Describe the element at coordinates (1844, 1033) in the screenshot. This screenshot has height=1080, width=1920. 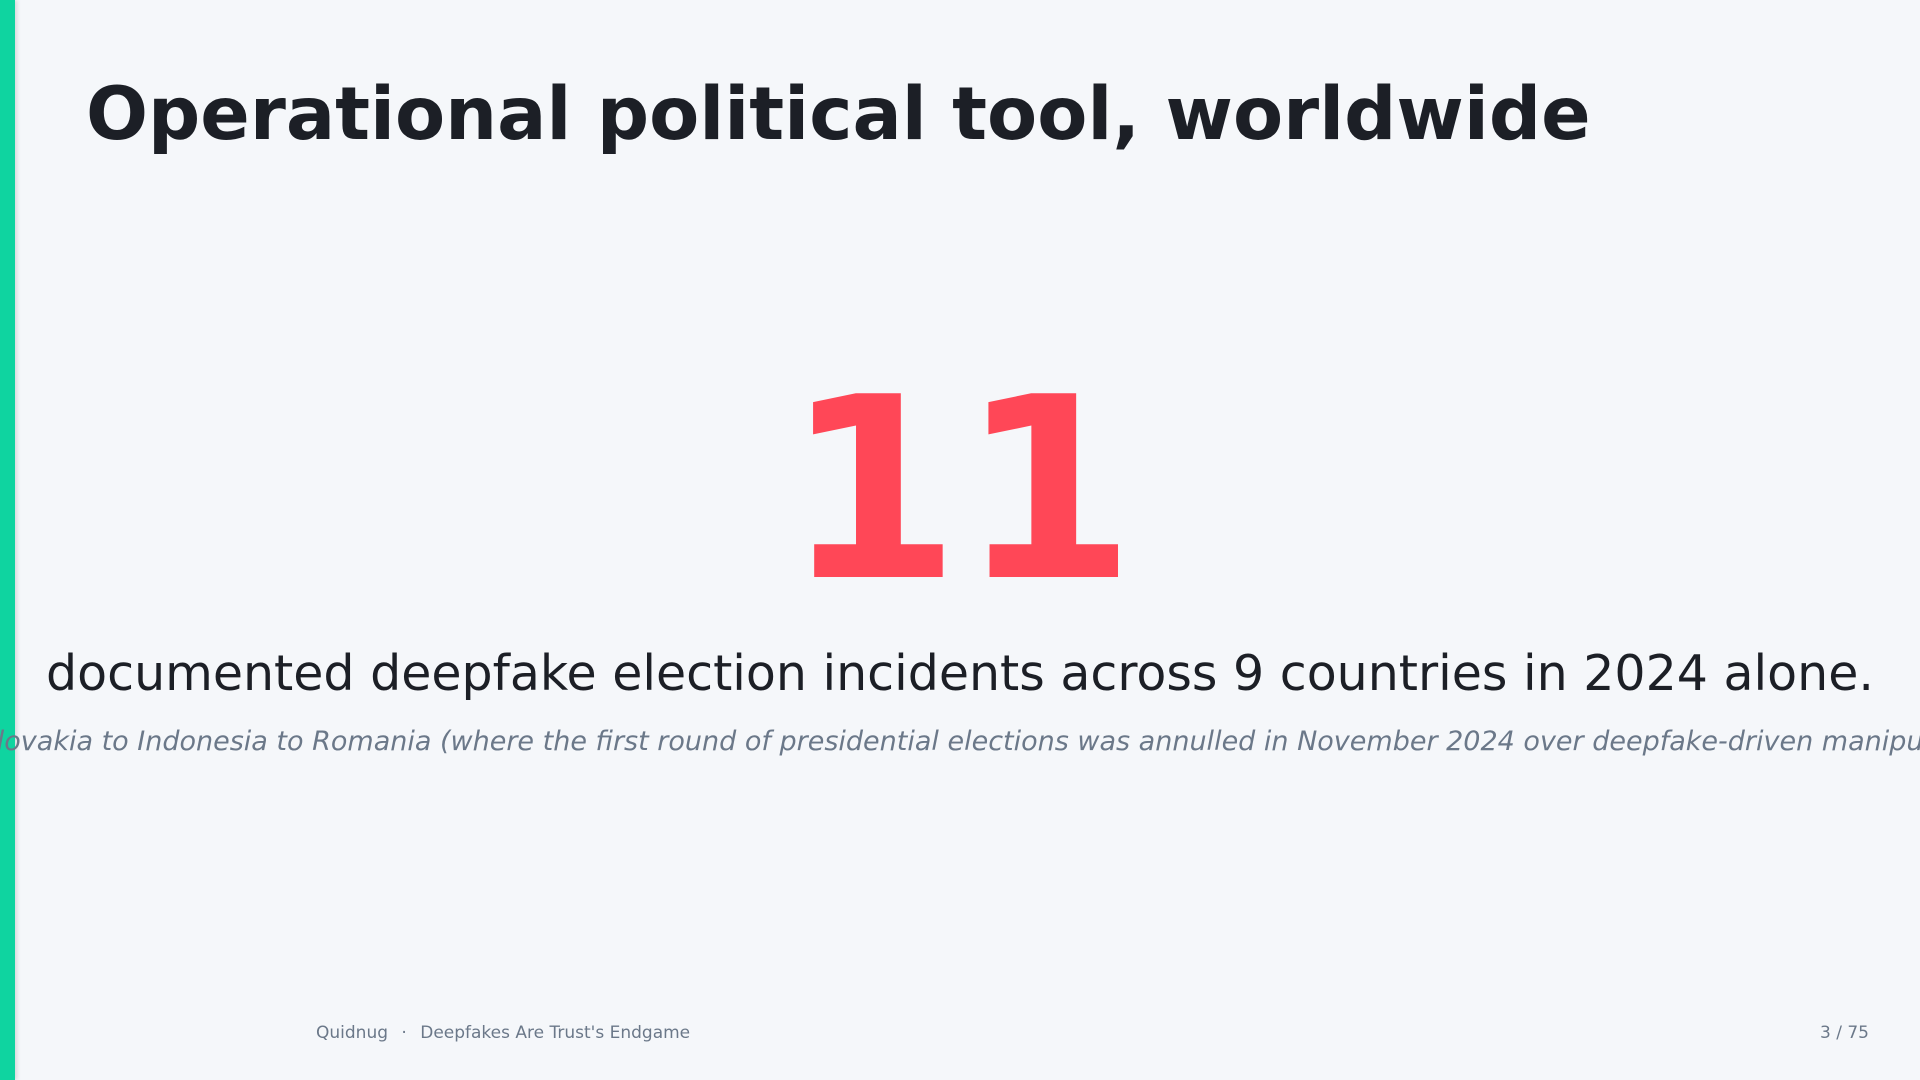
I see `page-number: 3 / 75` at that location.